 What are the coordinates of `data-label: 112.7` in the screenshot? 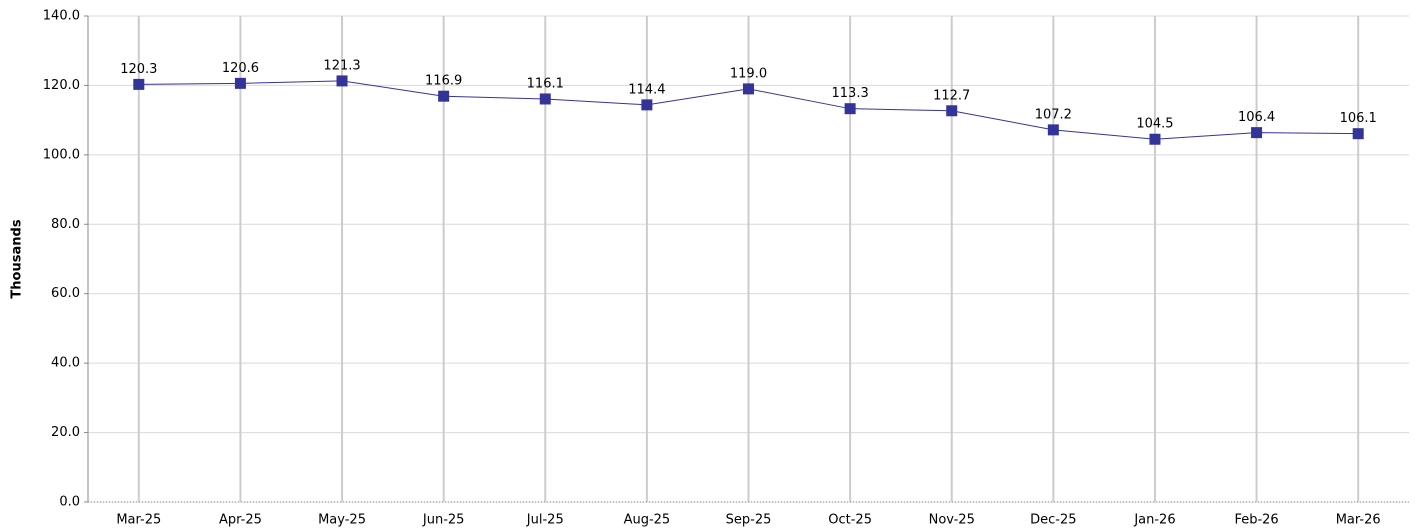 It's located at (951, 95).